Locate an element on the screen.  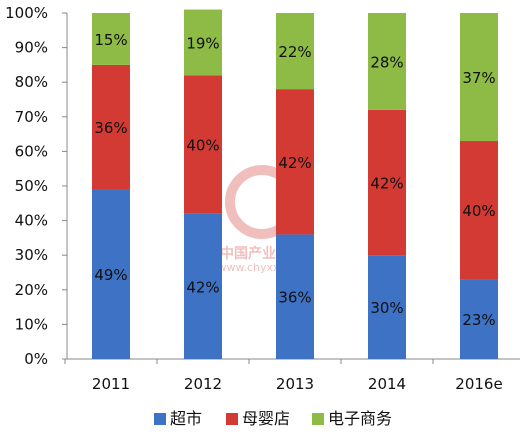
y-tick-label: 50% is located at coordinates (31, 186).